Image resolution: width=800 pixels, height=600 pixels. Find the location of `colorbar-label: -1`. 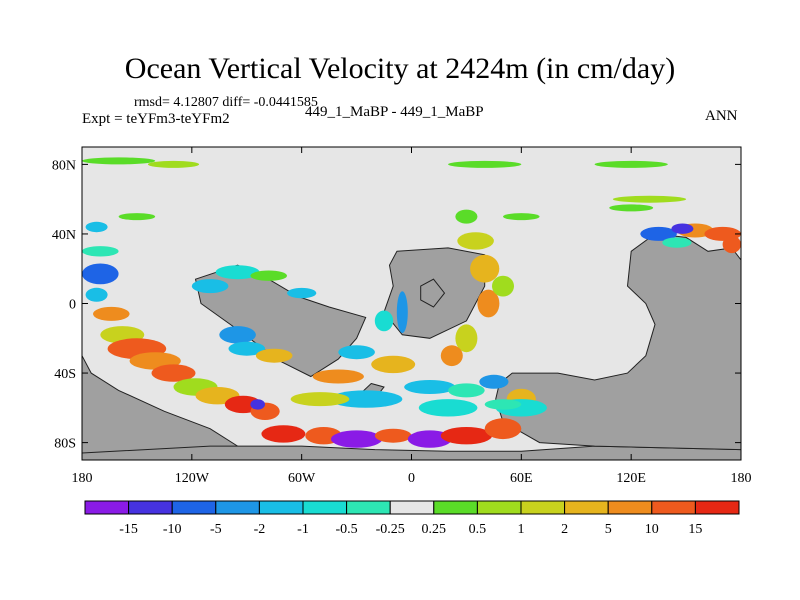

colorbar-label: -1 is located at coordinates (303, 529).